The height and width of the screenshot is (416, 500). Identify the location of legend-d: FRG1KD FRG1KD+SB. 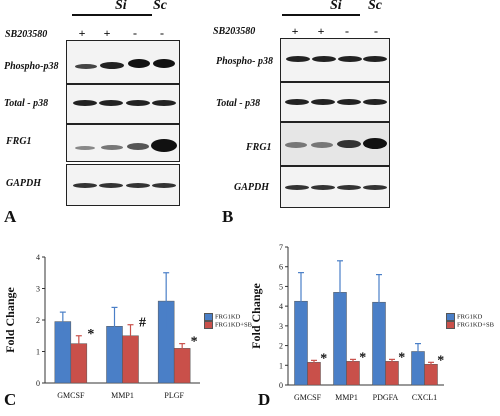
(470, 321).